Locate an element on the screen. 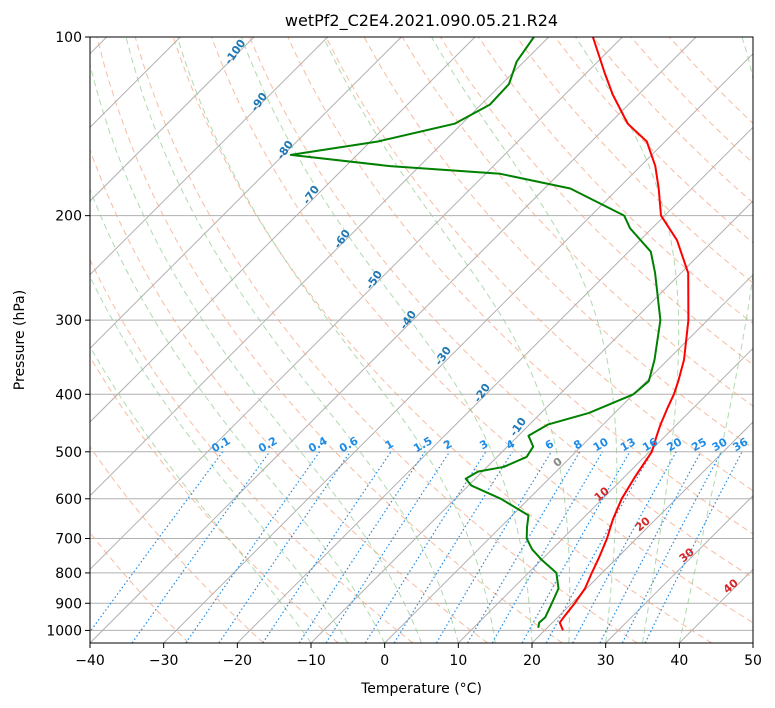  y-axis-label: Pressure (hPa) is located at coordinates (20, 340).